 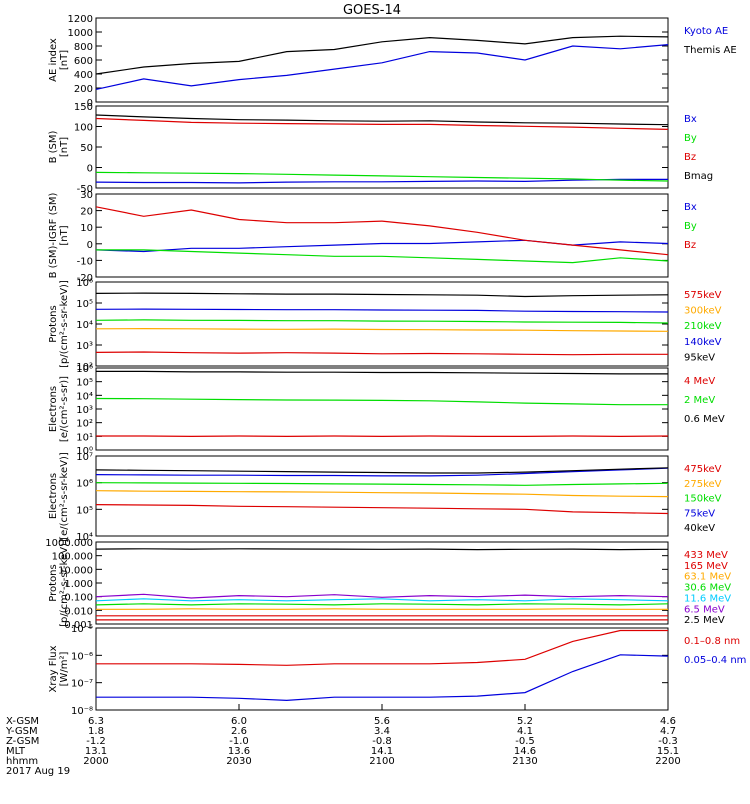 I want to click on panel-frame-ae, so click(x=382, y=60).